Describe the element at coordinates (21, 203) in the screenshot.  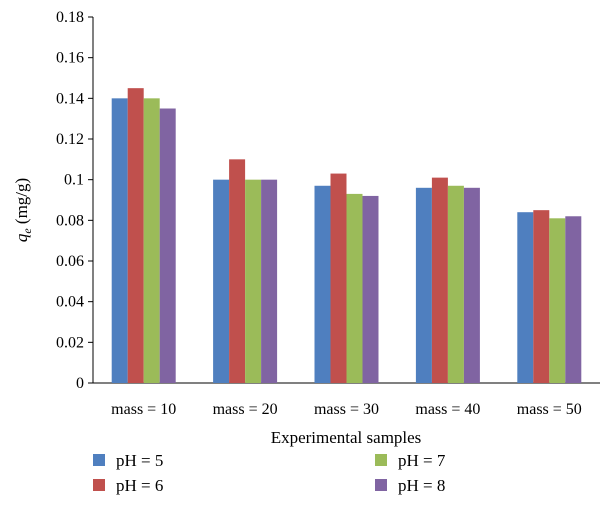
I see `y-axis-title-unit: (mg/g)` at that location.